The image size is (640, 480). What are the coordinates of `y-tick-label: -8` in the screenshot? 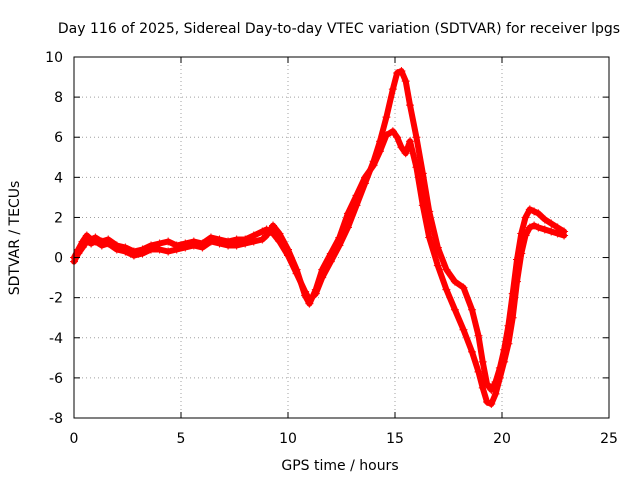 It's located at (56, 419).